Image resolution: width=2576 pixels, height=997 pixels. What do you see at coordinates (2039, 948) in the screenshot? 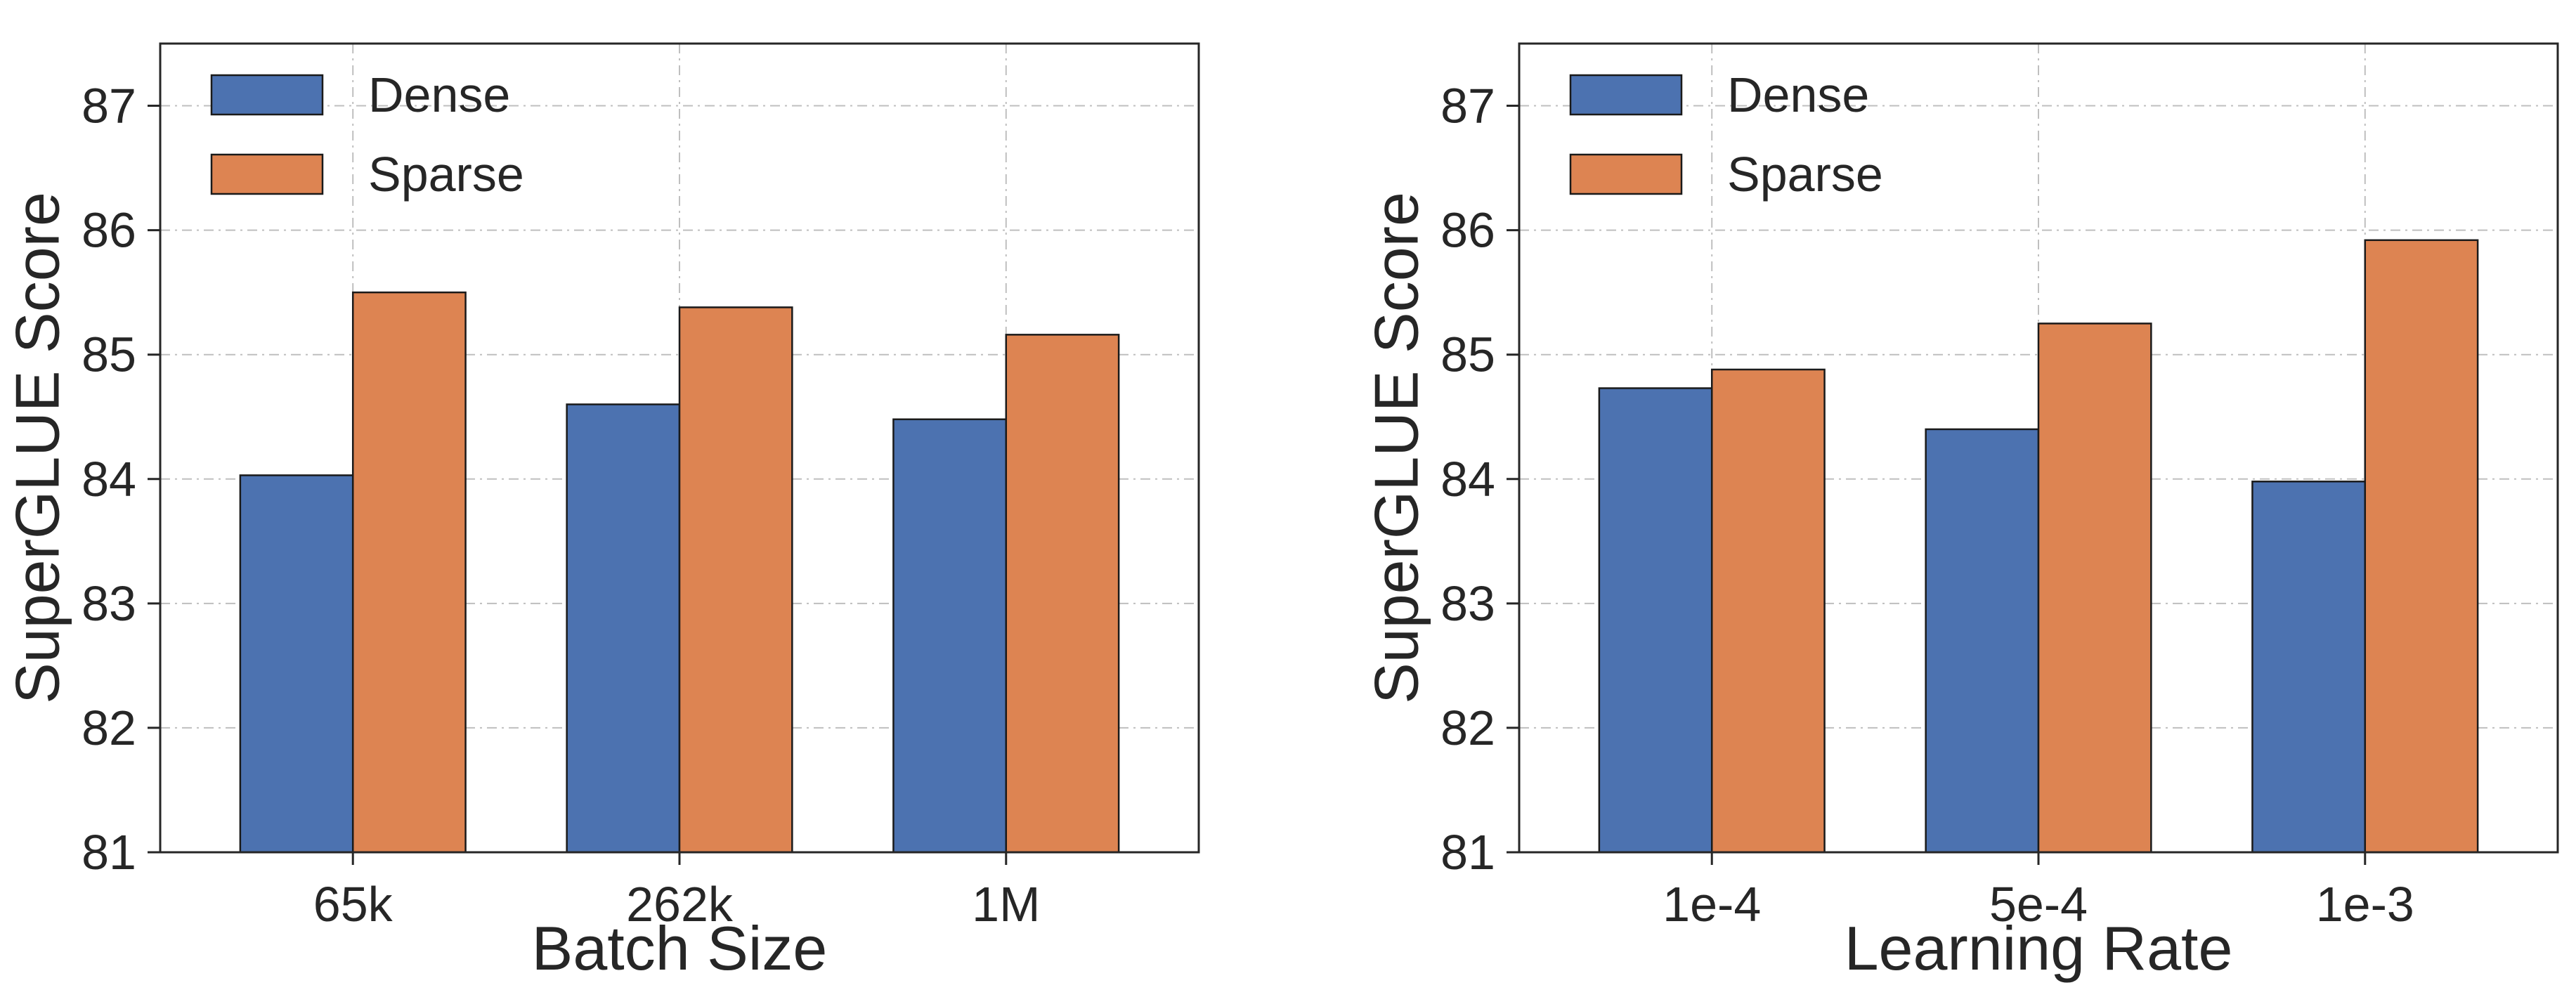
I see `x-axis-label: Learning Rate` at bounding box center [2039, 948].